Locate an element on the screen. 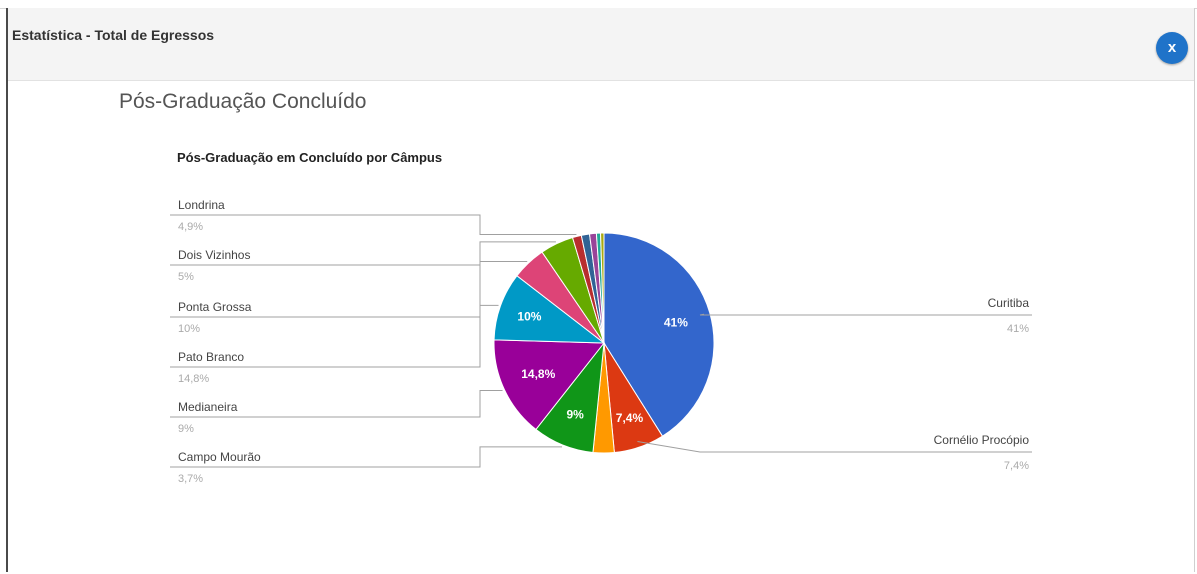 This screenshot has width=1197, height=574. slice-value-label: 9% is located at coordinates (575, 414).